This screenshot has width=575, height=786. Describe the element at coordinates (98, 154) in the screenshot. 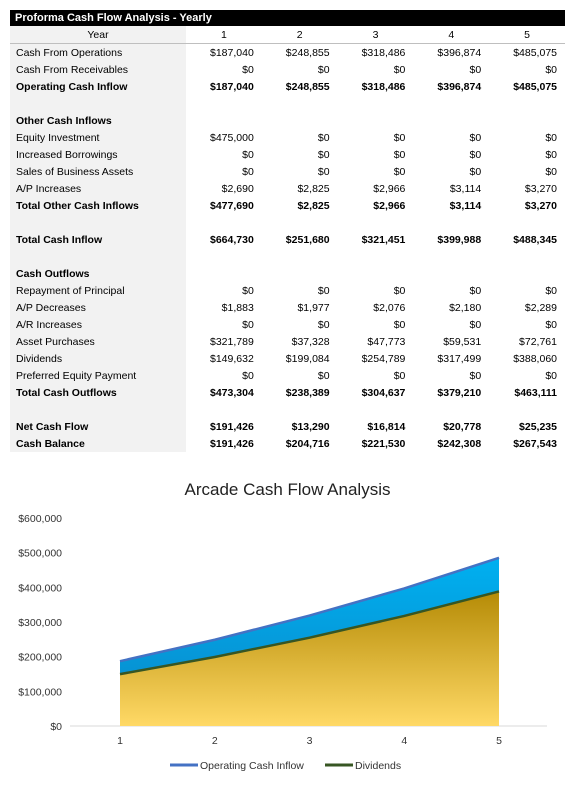

I see `row-label: Increased Borrowings` at that location.